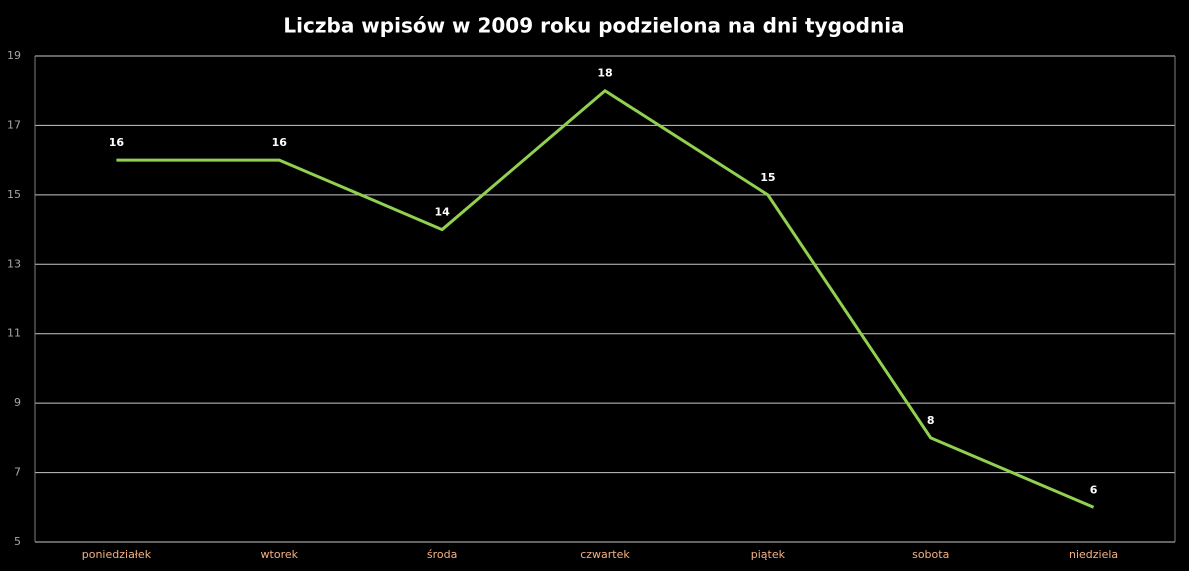  What do you see at coordinates (17, 541) in the screenshot?
I see `y-tick-label: 5` at bounding box center [17, 541].